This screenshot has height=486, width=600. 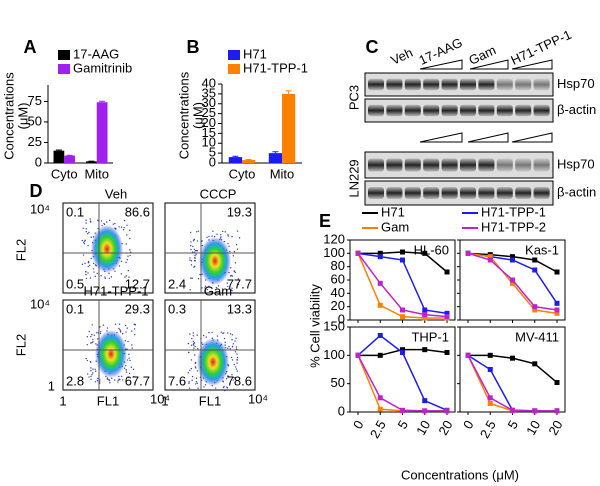 What do you see at coordinates (334, 252) in the screenshot?
I see `y-tick-label: 100` at bounding box center [334, 252].